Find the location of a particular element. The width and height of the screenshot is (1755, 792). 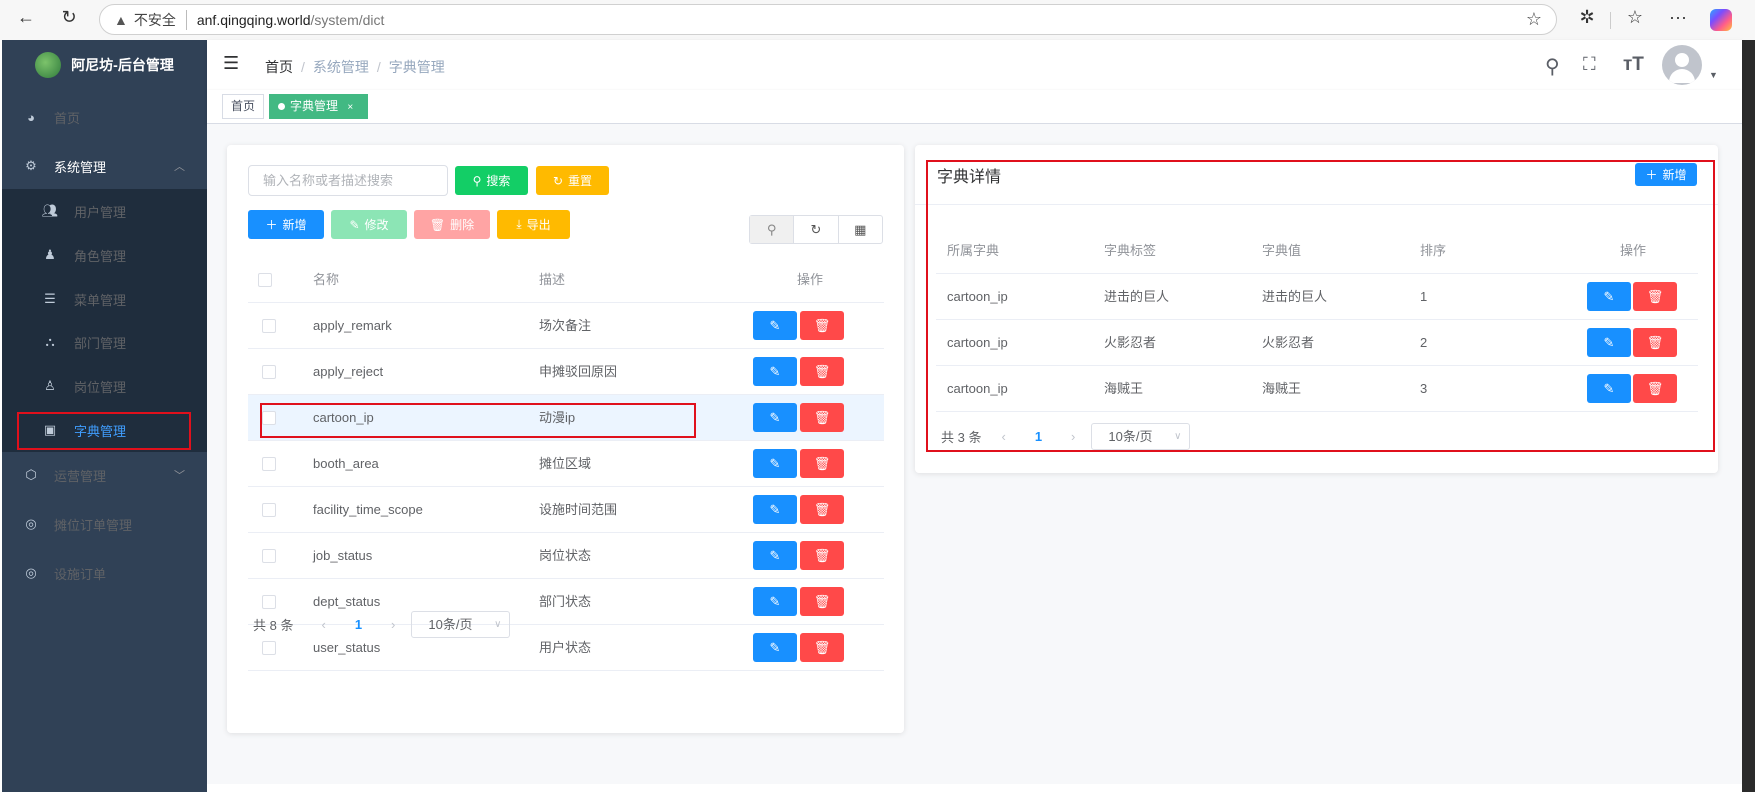

label: 首页 is located at coordinates (67, 118).